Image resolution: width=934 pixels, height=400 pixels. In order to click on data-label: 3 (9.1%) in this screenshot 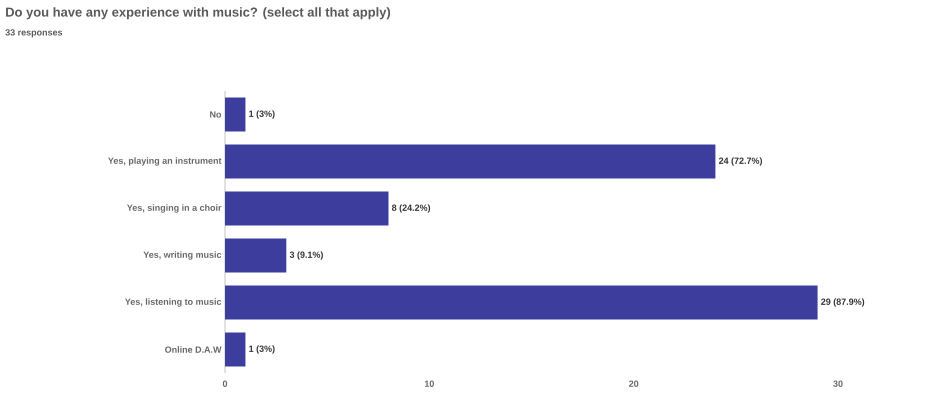, I will do `click(306, 255)`.